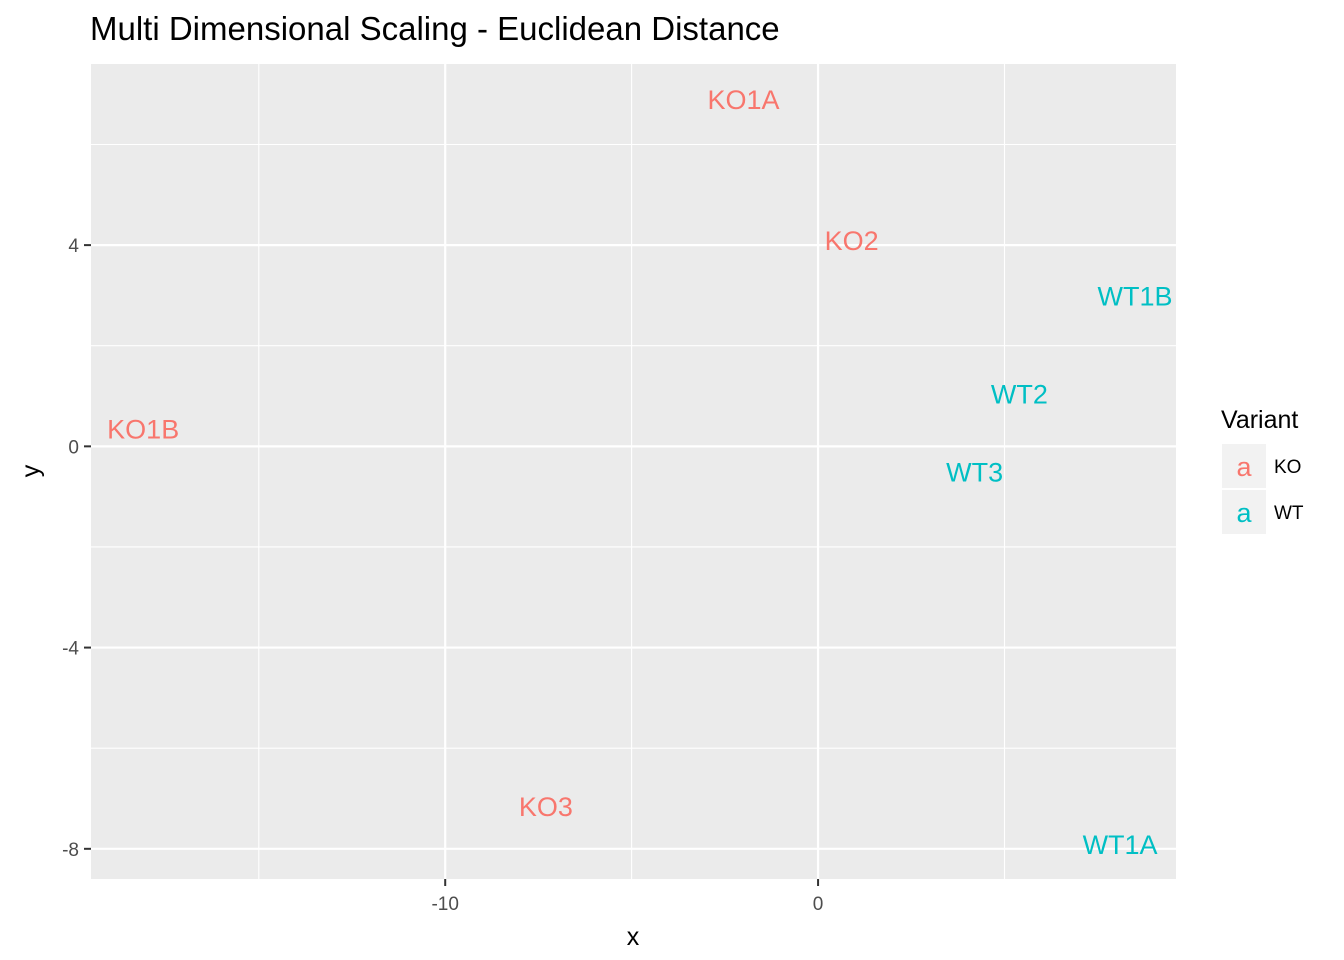  What do you see at coordinates (1120, 845) in the screenshot?
I see `point-label-wt1a: WT1A` at bounding box center [1120, 845].